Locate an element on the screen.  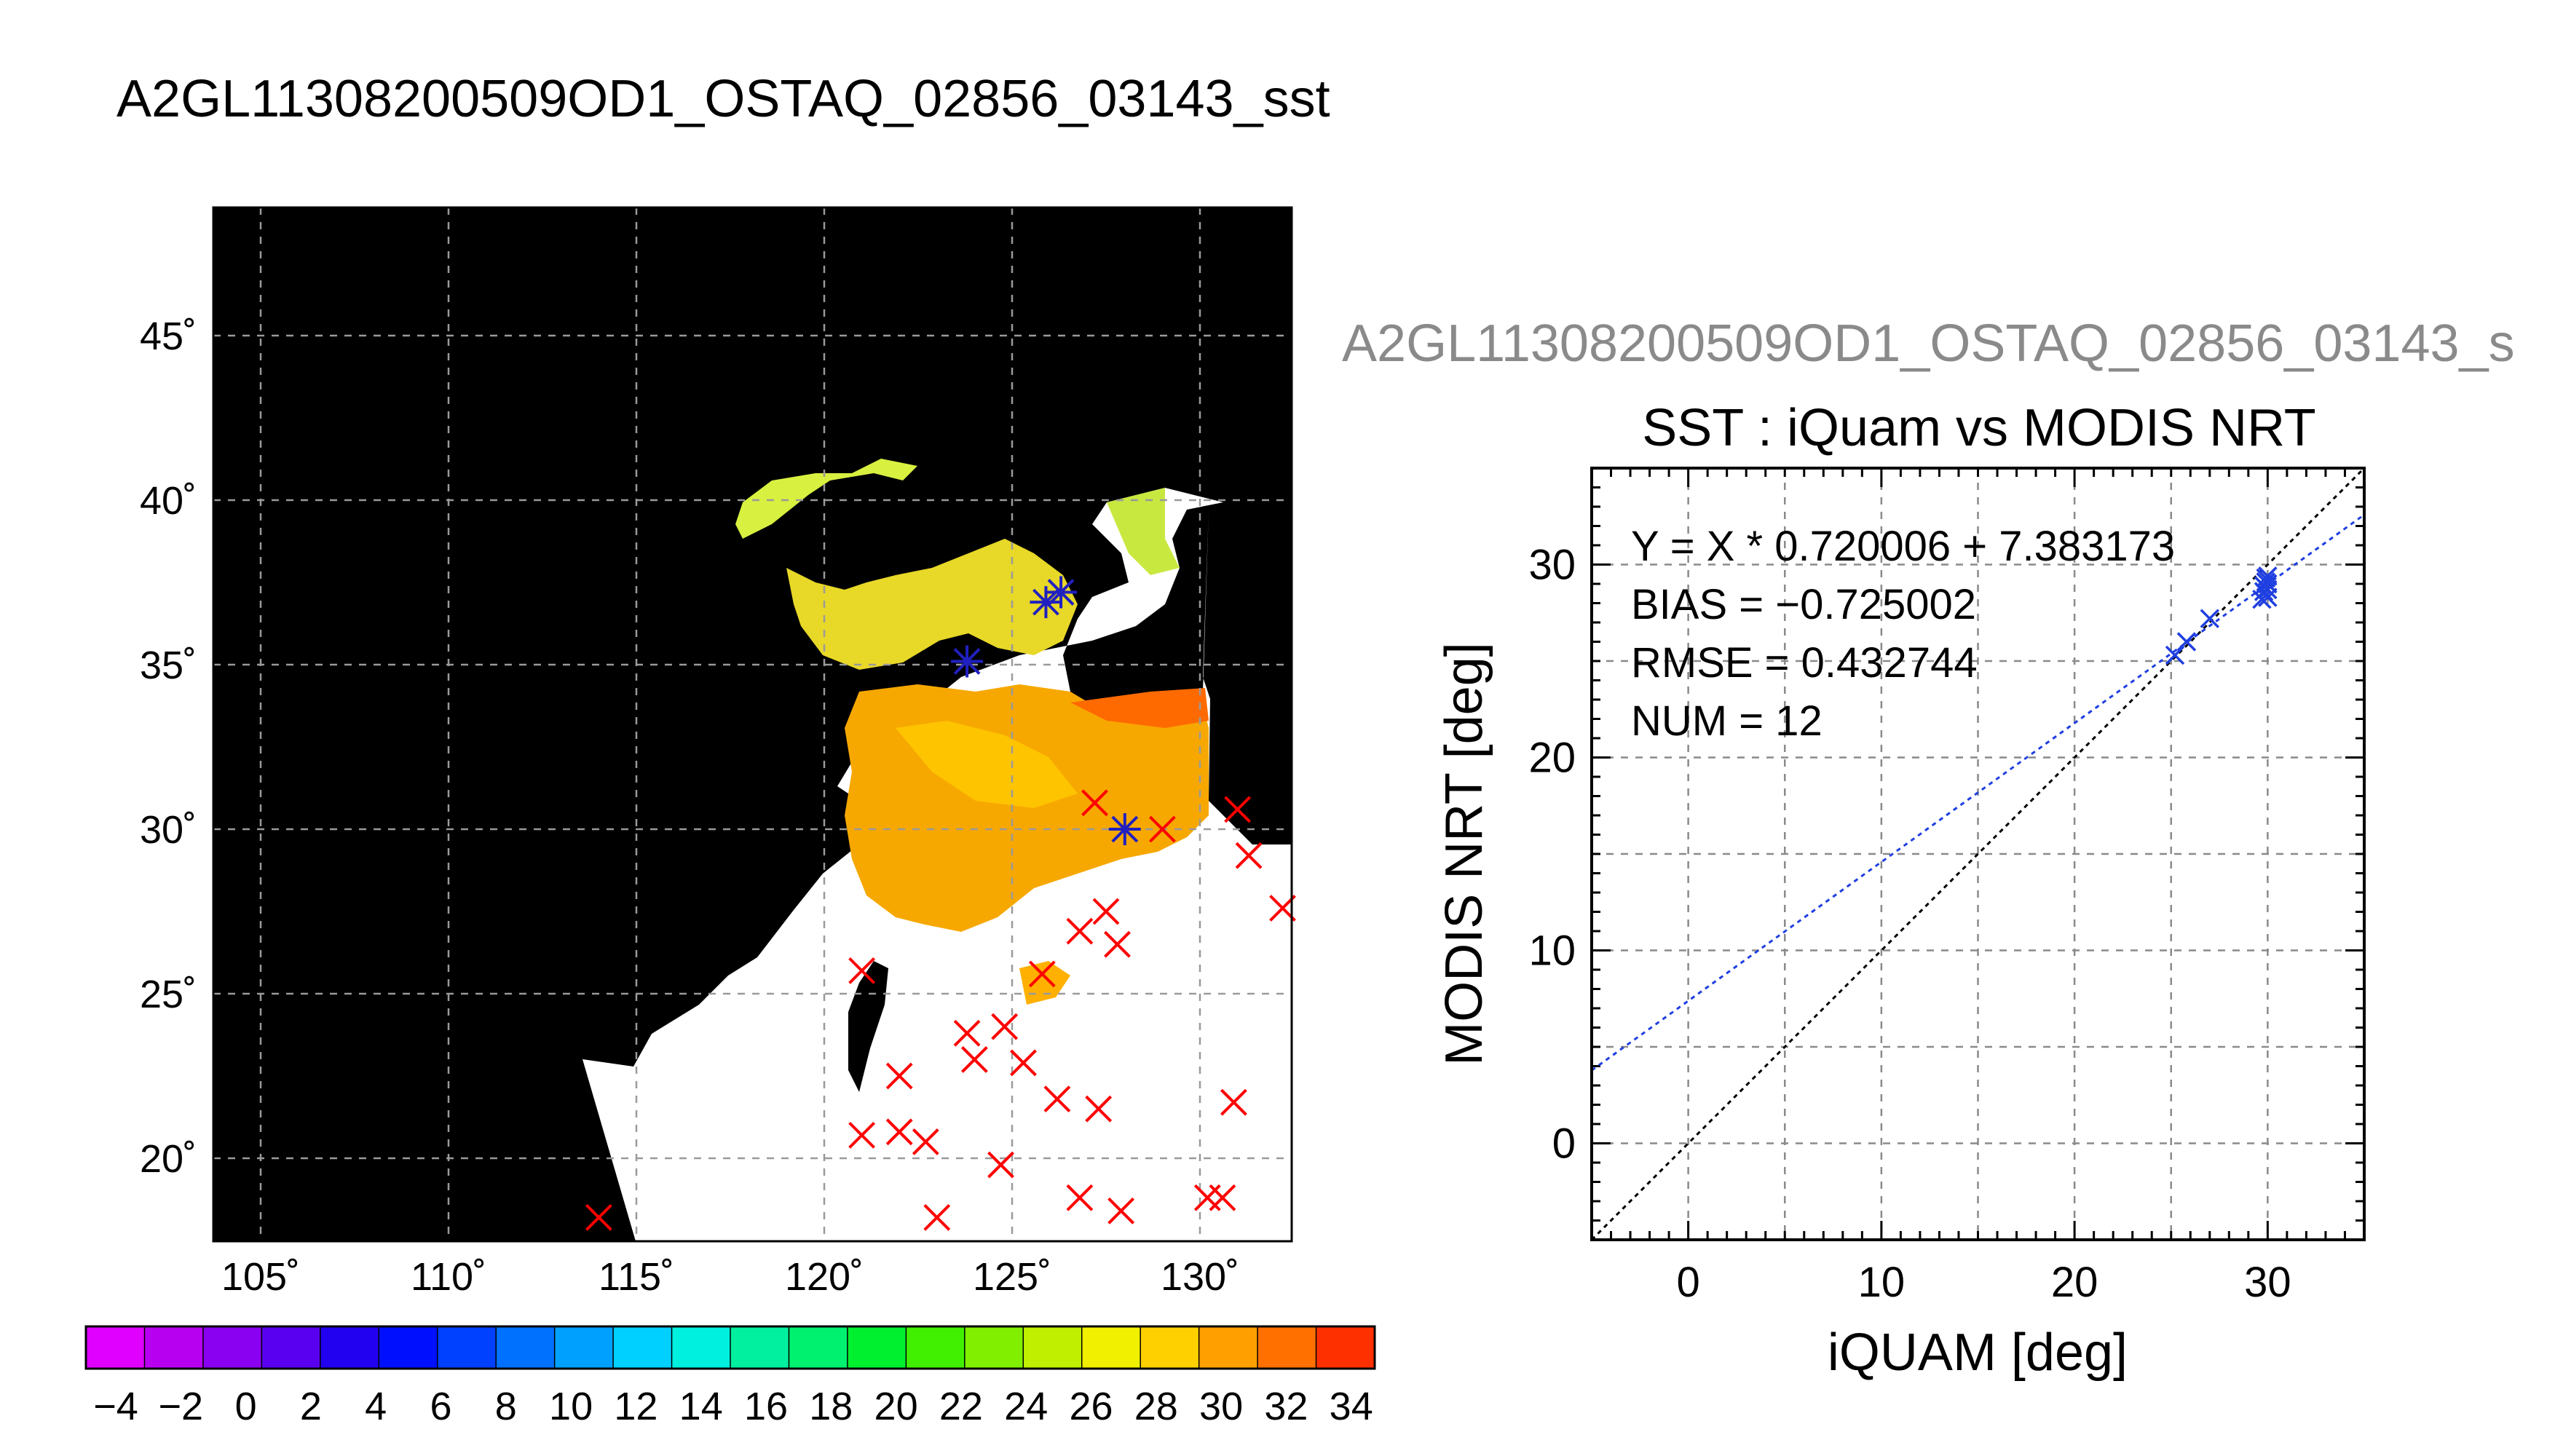
colorbar: −4 −2 0 2 4 6 8 10 12 14 16 18 20 22 24 26 28 30 32 34 is located at coordinates (730, 1376).